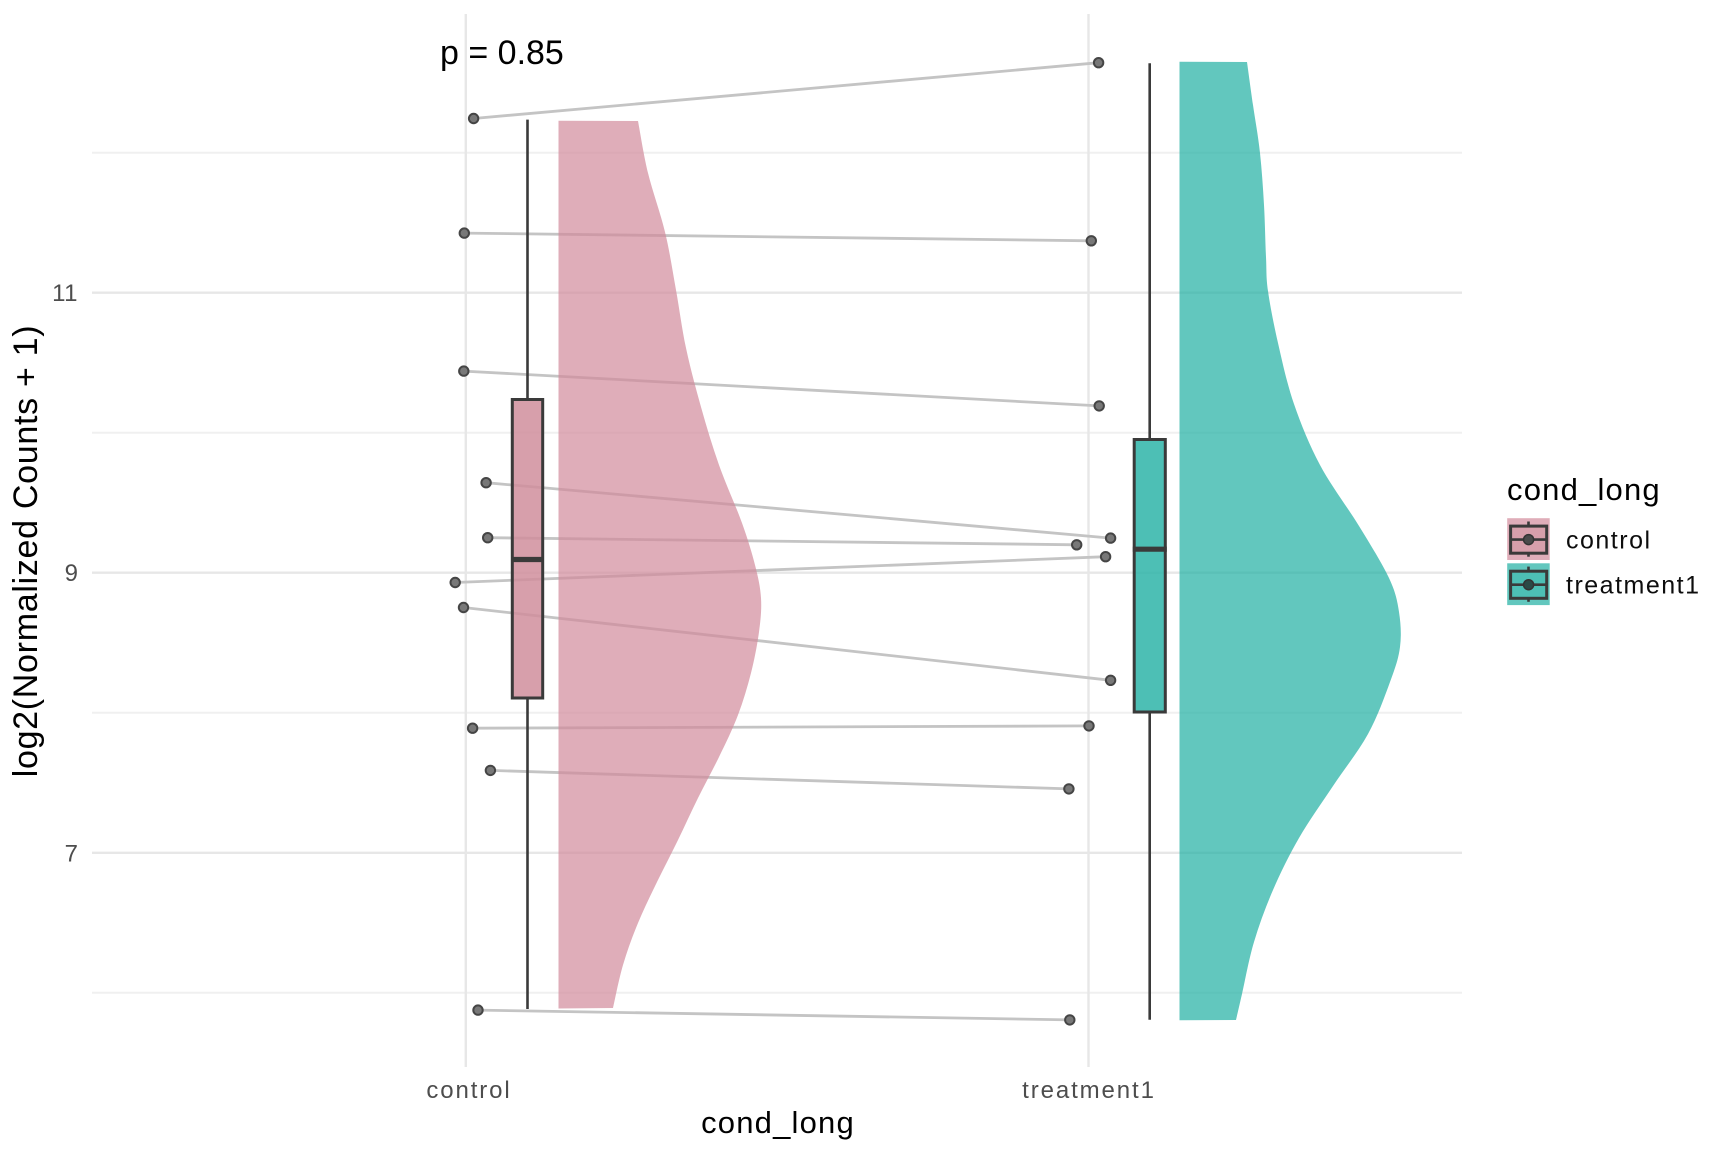  What do you see at coordinates (65, 293) in the screenshot?
I see `svg-text: 11` at bounding box center [65, 293].